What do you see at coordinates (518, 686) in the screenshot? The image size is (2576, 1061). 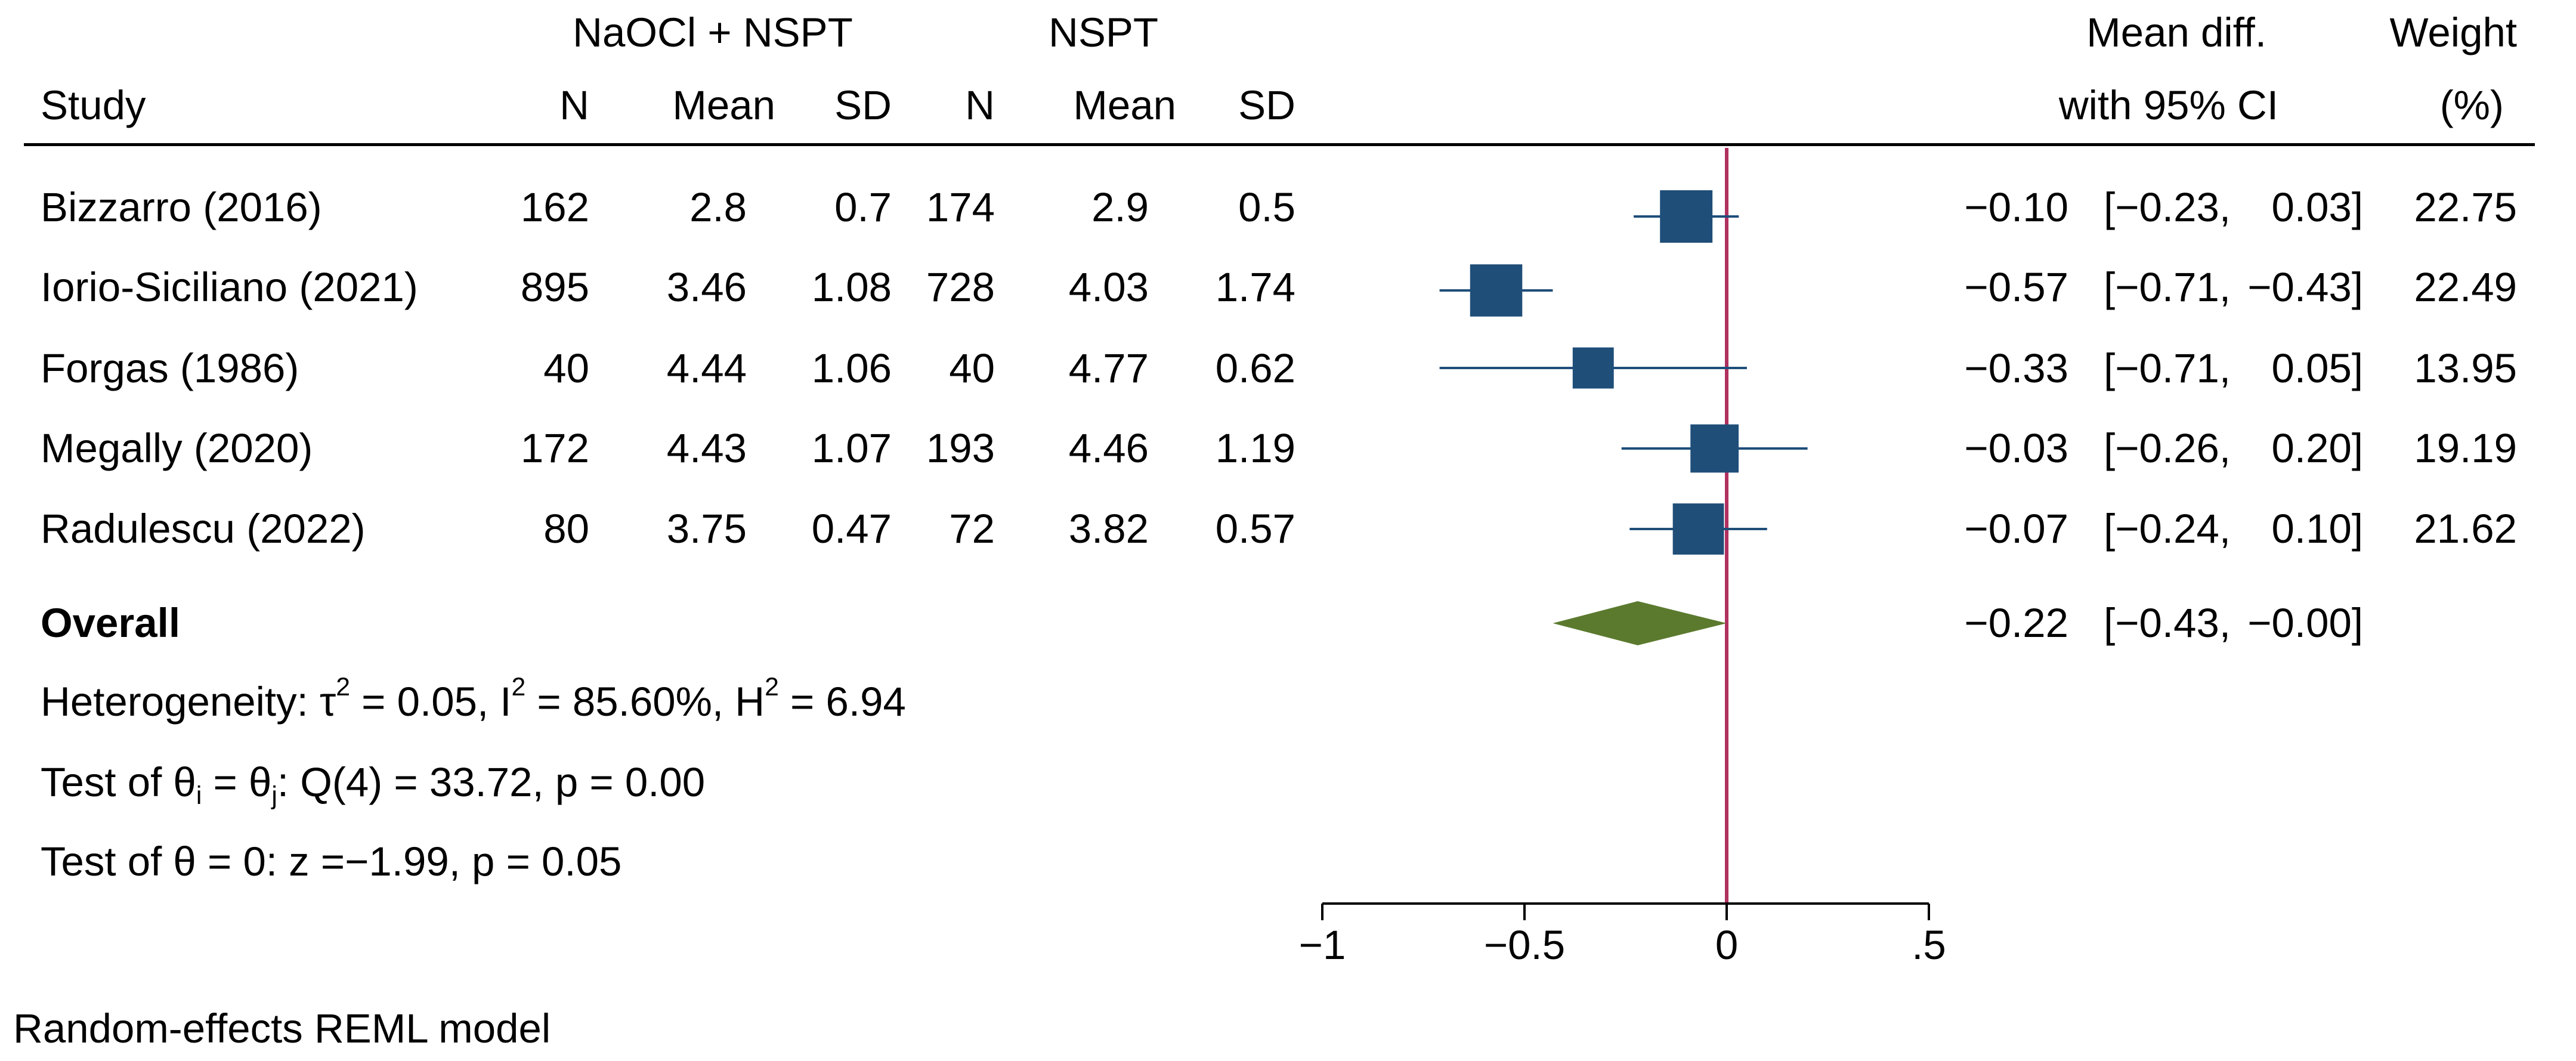 I see `i-superscript: 2` at bounding box center [518, 686].